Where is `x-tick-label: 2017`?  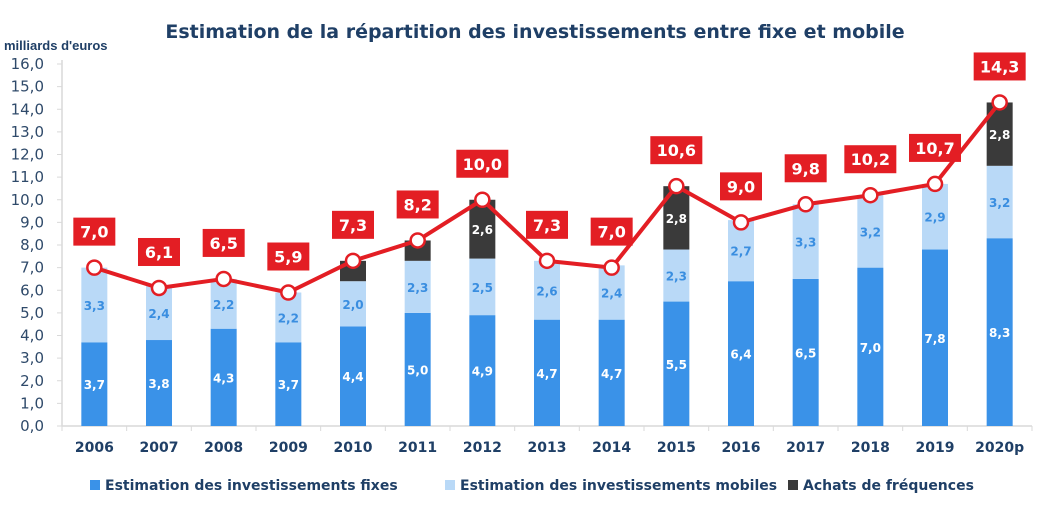
x-tick-label: 2017 is located at coordinates (805, 448).